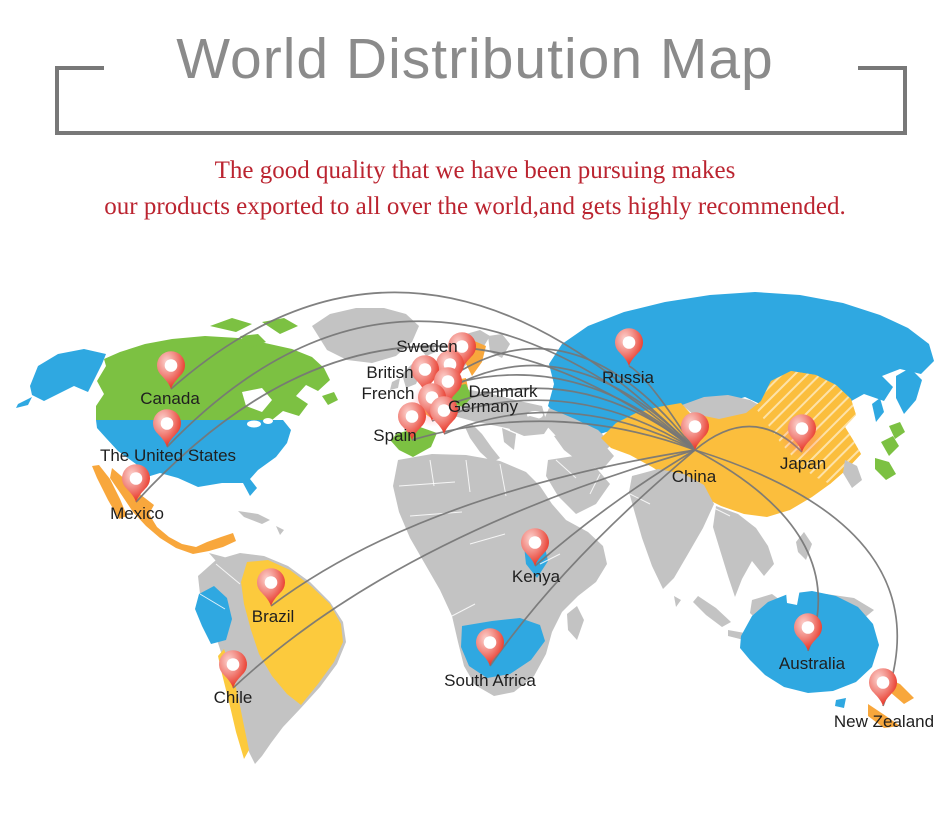  Describe the element at coordinates (173, 511) in the screenshot. I see `region-mexico` at that location.